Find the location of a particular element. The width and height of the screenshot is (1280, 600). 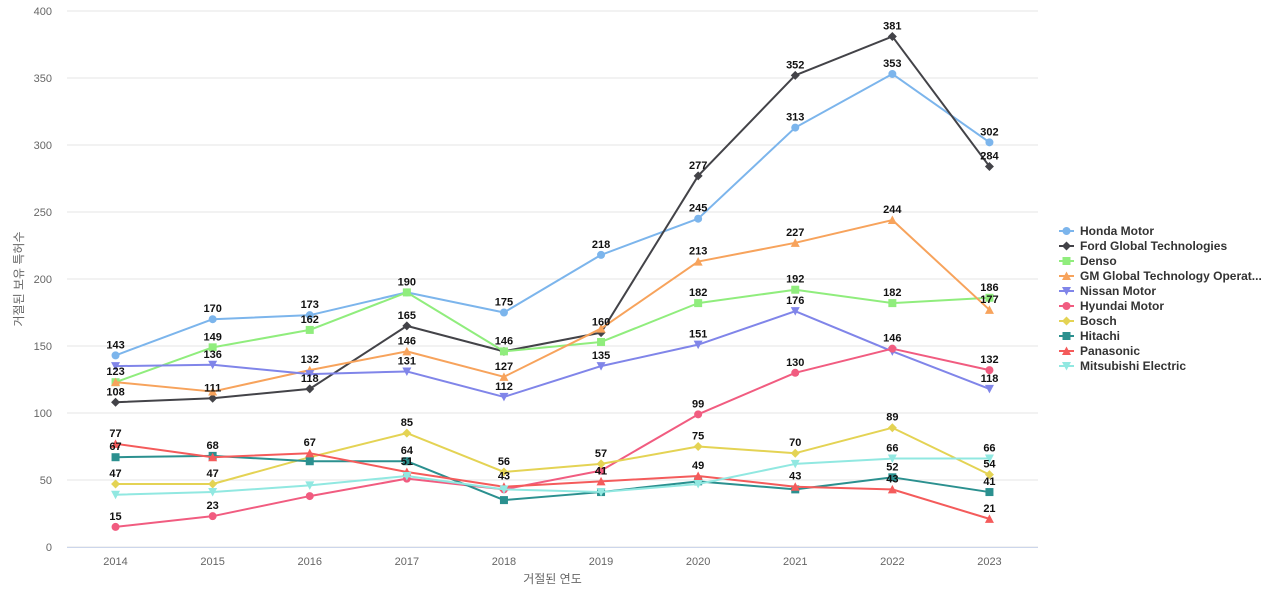

legend-item-denso: Denso is located at coordinates (1088, 261).